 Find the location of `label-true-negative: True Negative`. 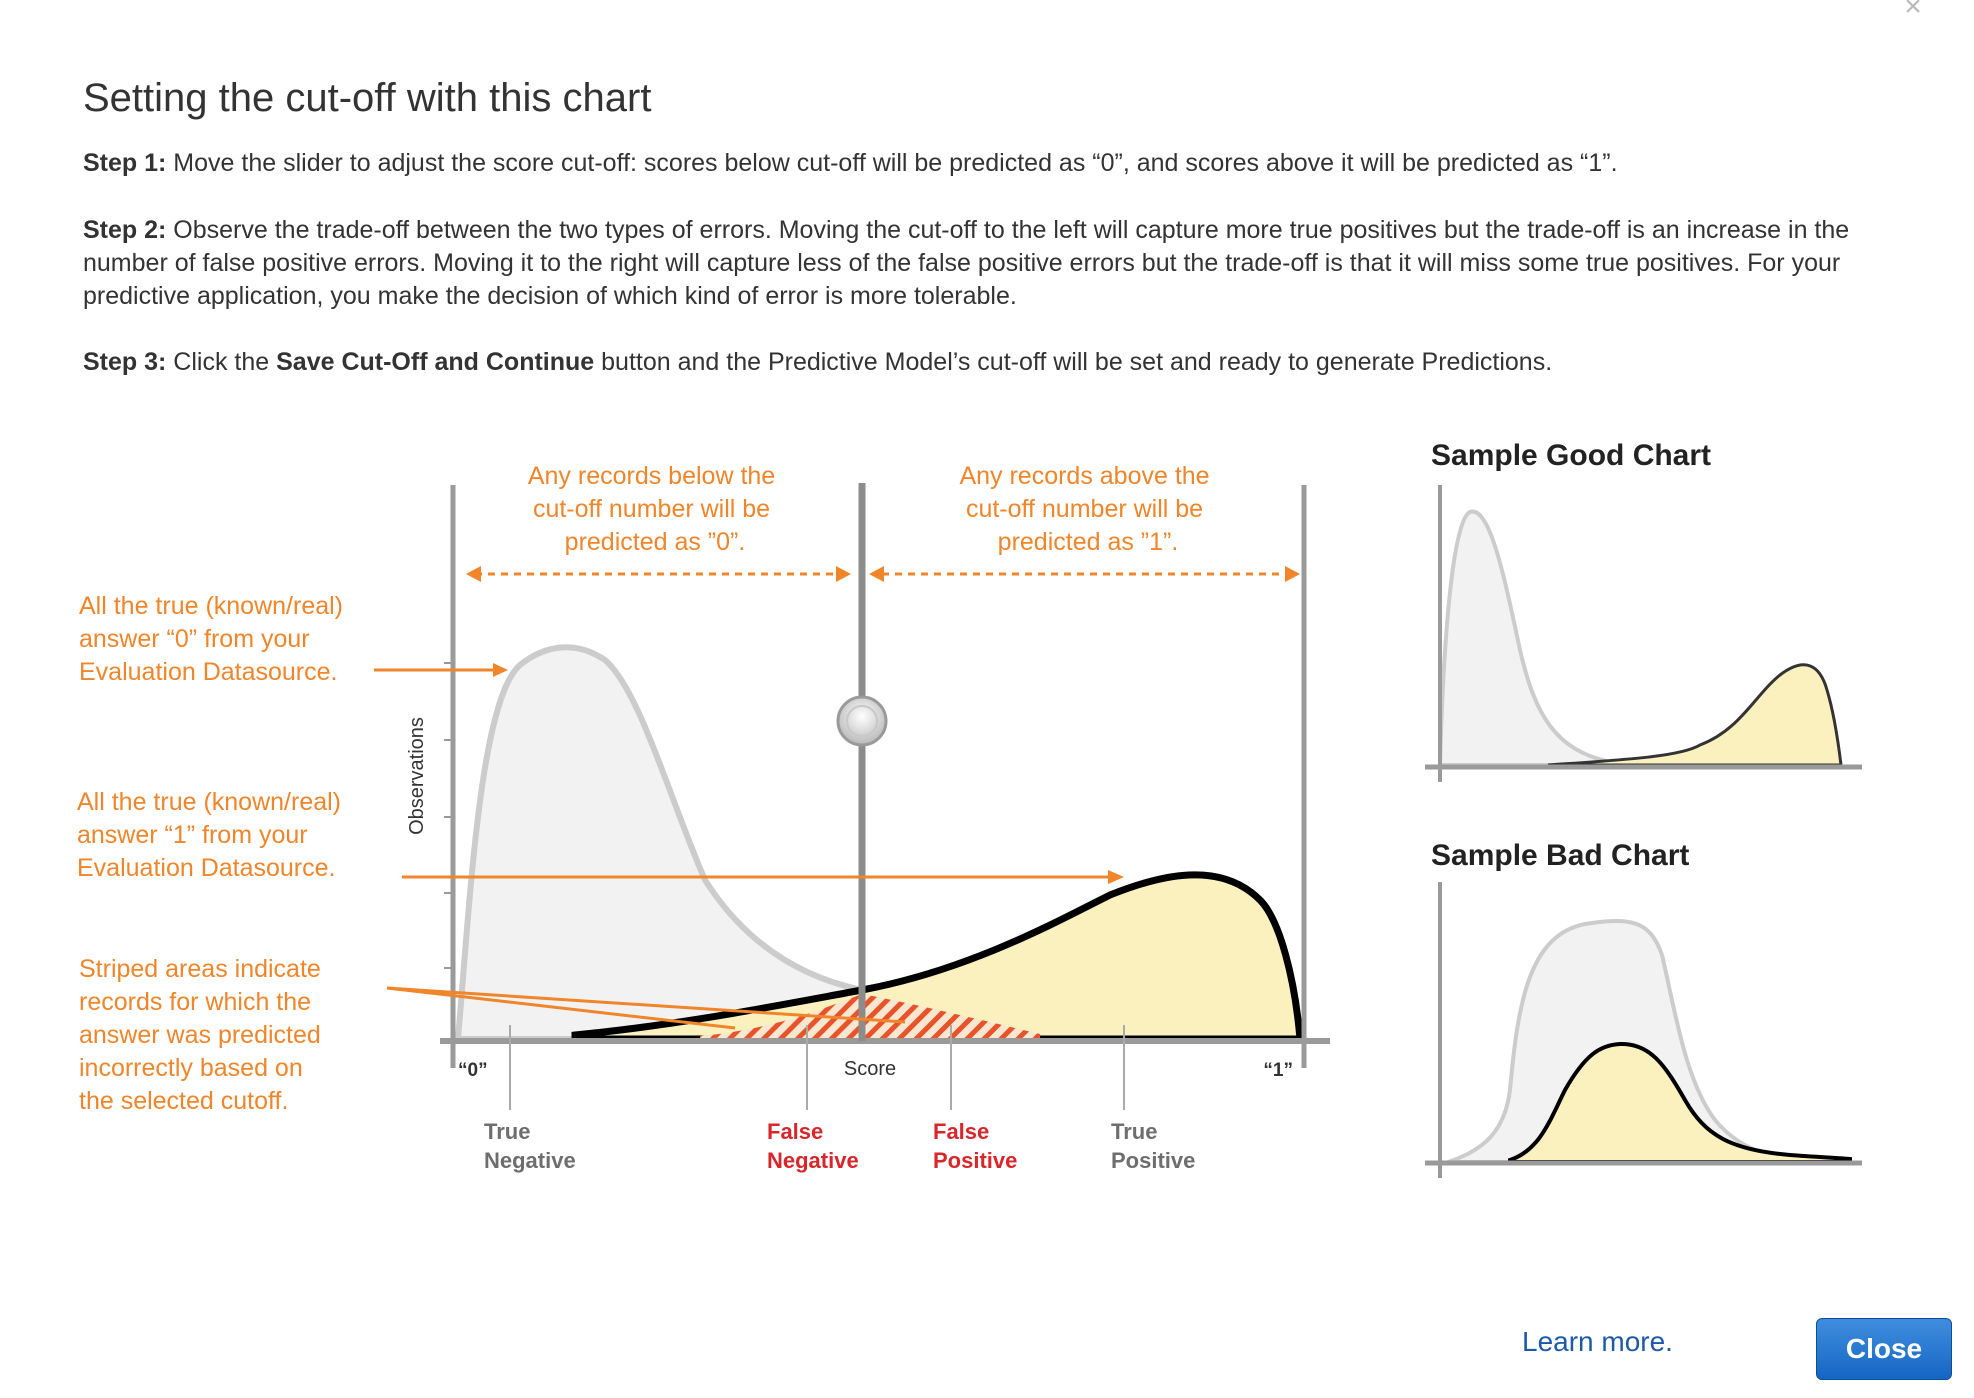

label-true-negative: True Negative is located at coordinates (530, 1146).